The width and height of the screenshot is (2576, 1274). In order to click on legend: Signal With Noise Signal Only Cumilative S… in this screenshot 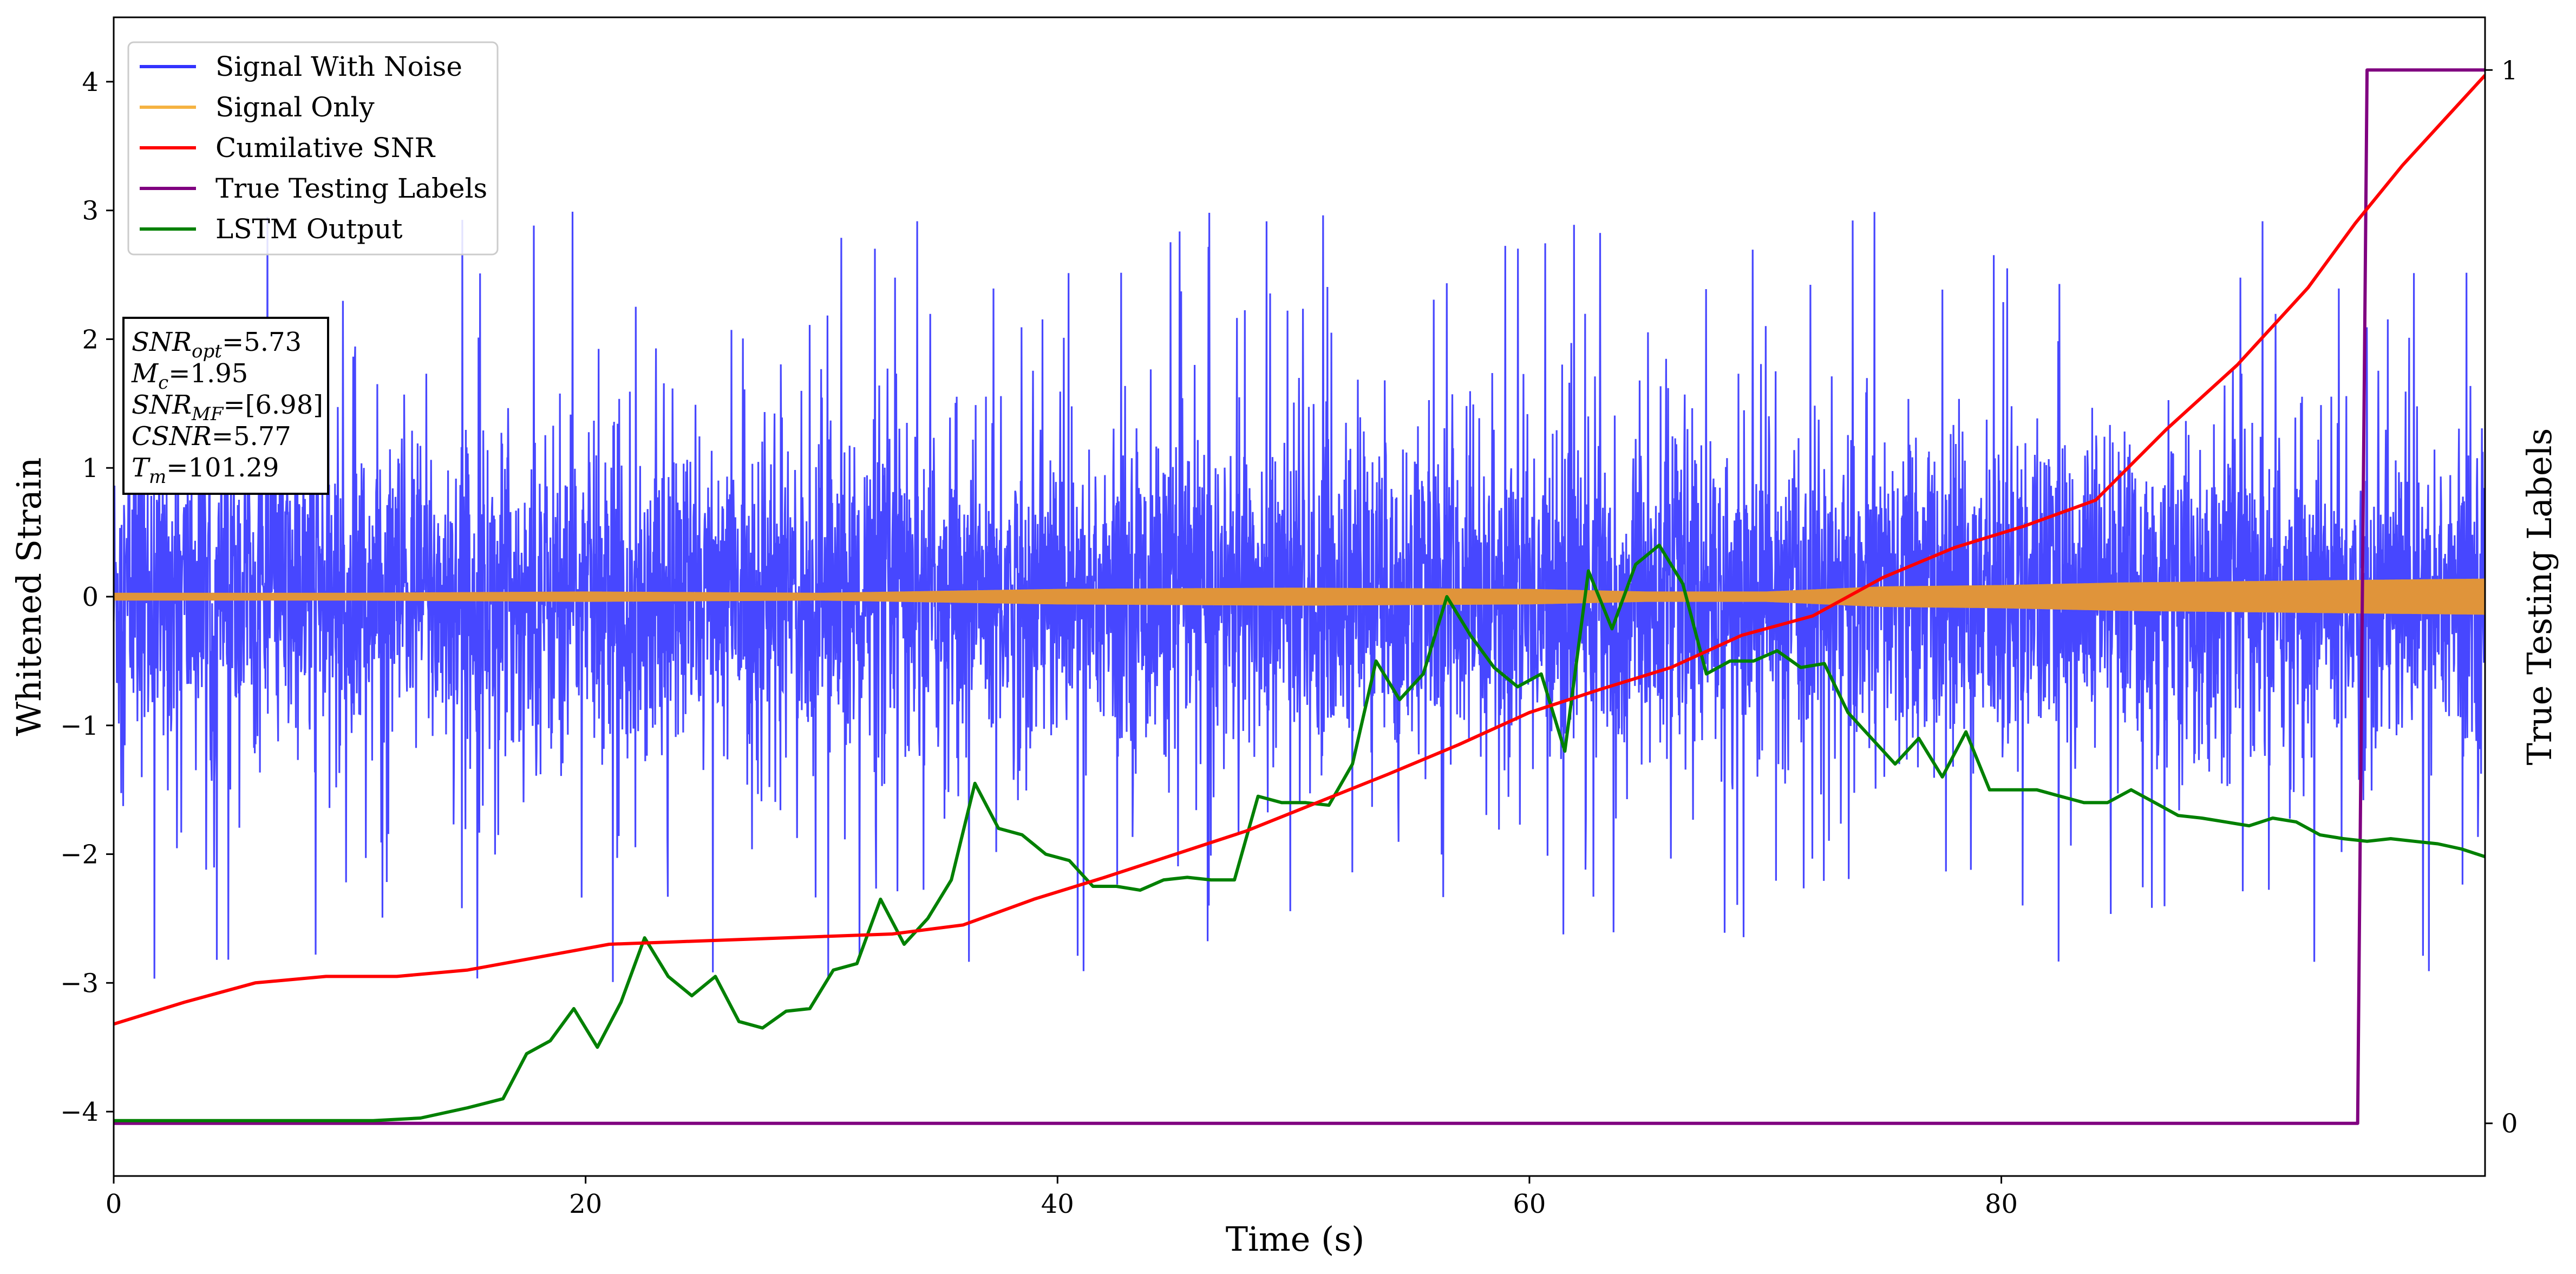, I will do `click(313, 148)`.